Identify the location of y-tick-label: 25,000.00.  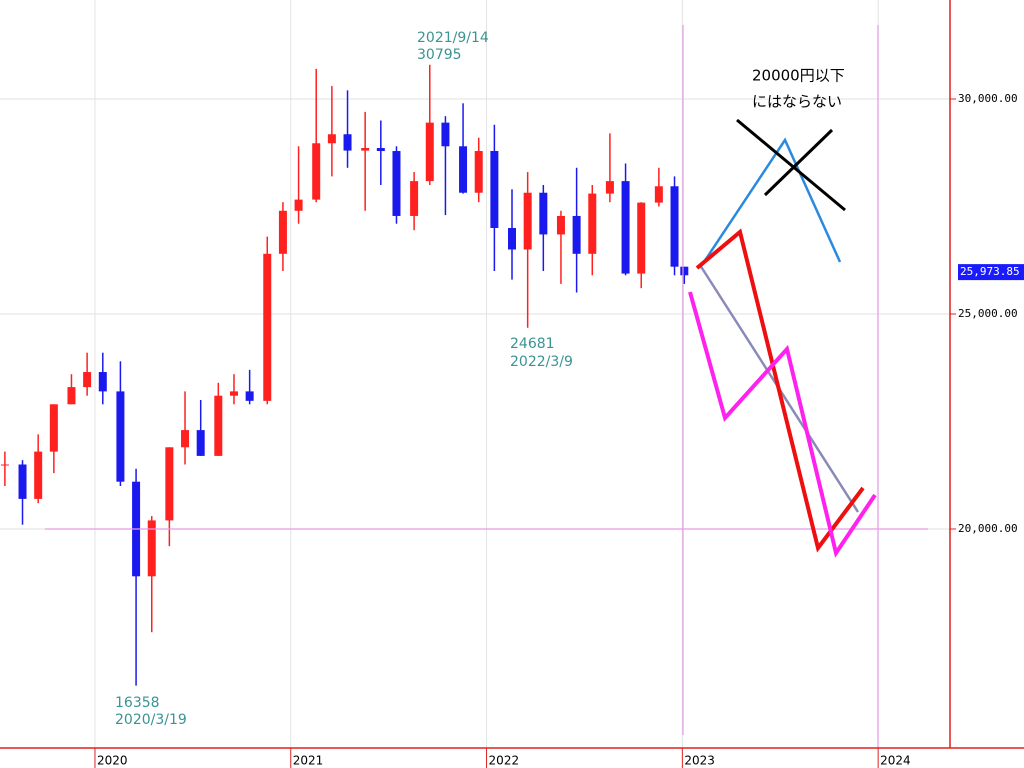
(988, 313).